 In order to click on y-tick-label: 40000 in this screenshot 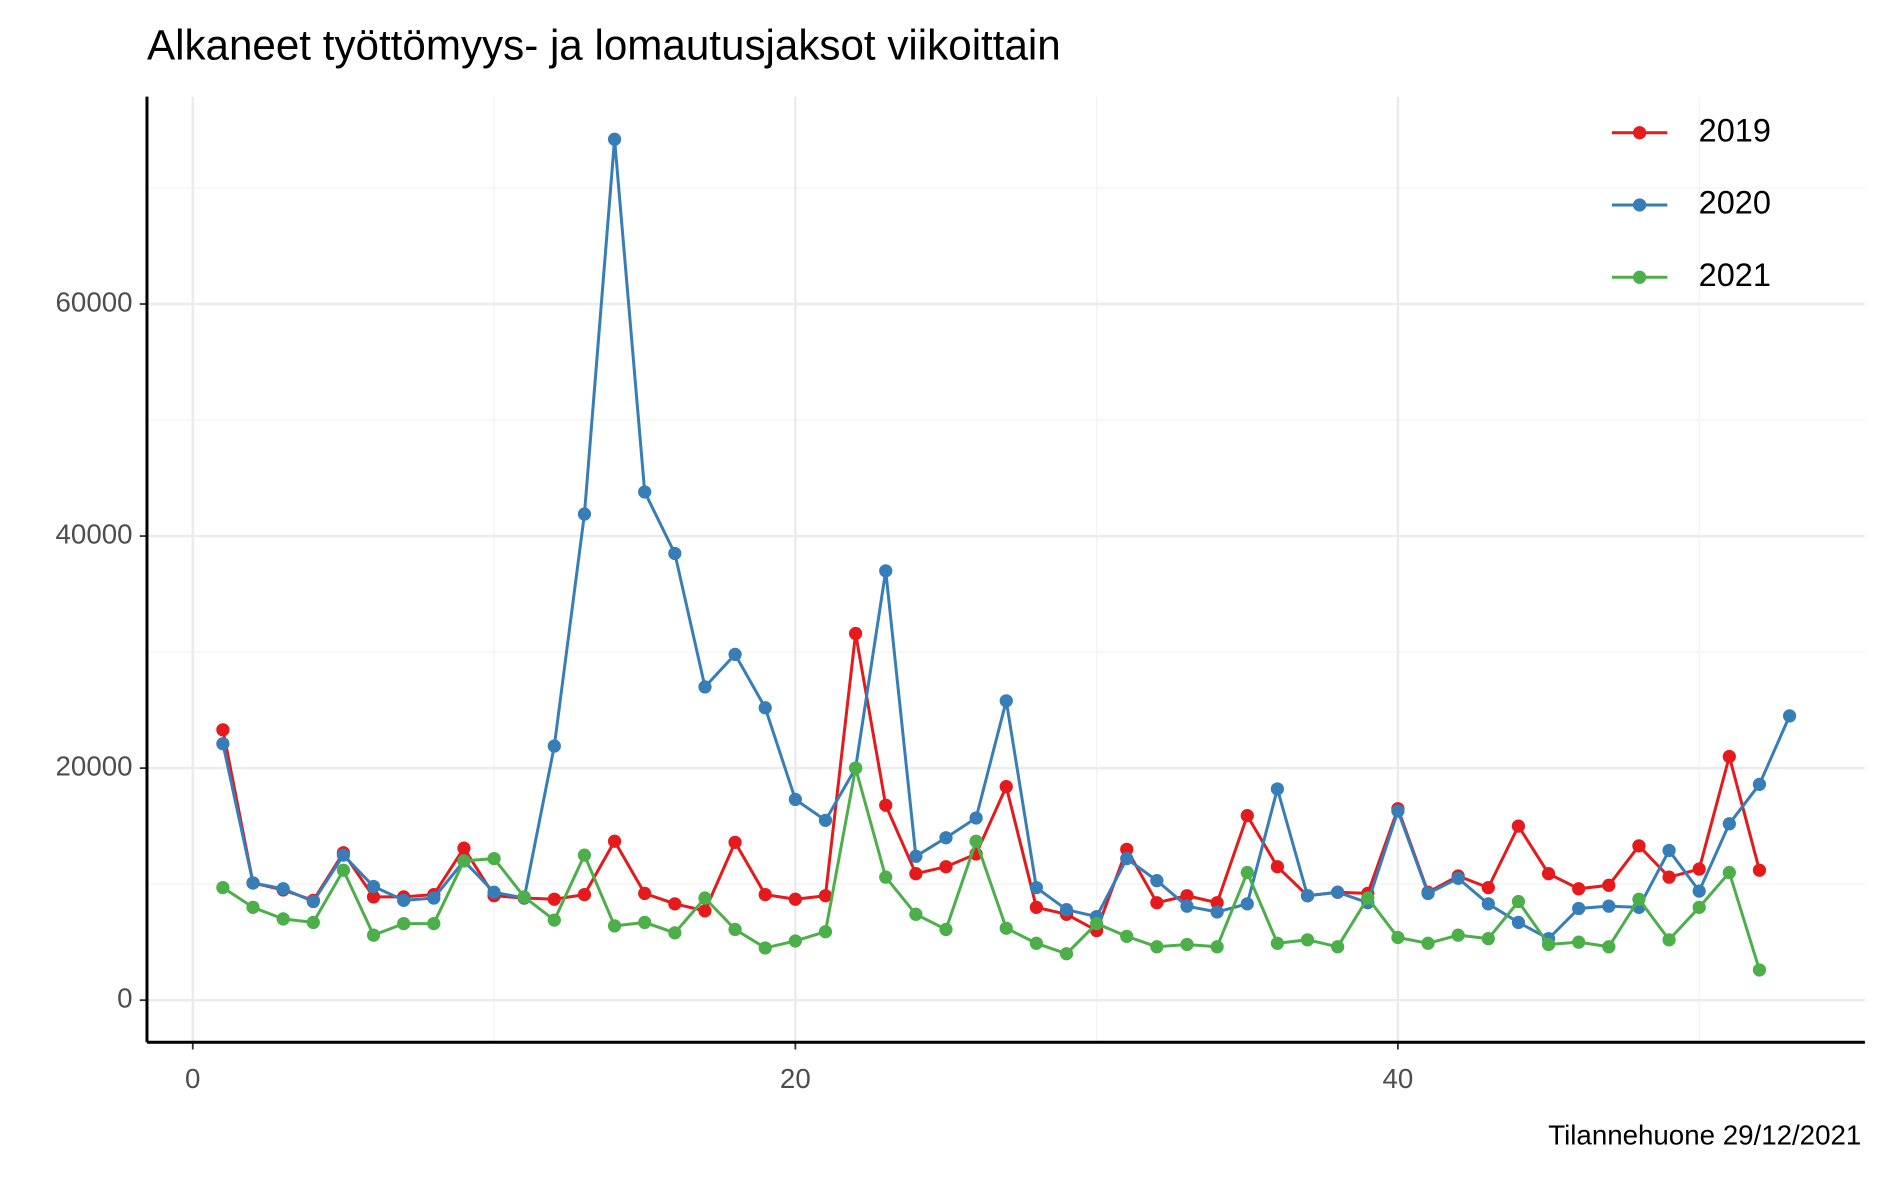, I will do `click(94, 533)`.